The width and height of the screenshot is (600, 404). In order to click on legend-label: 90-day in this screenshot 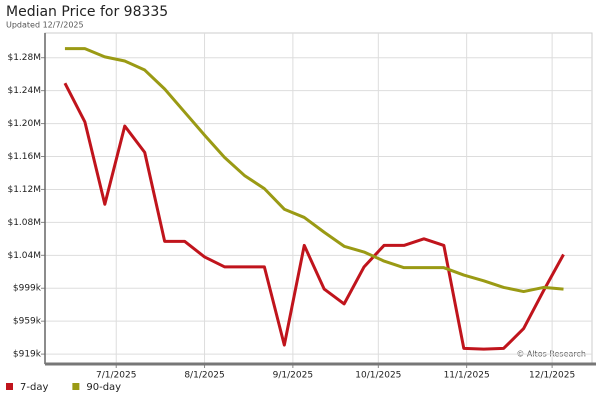, I will do `click(103, 387)`.